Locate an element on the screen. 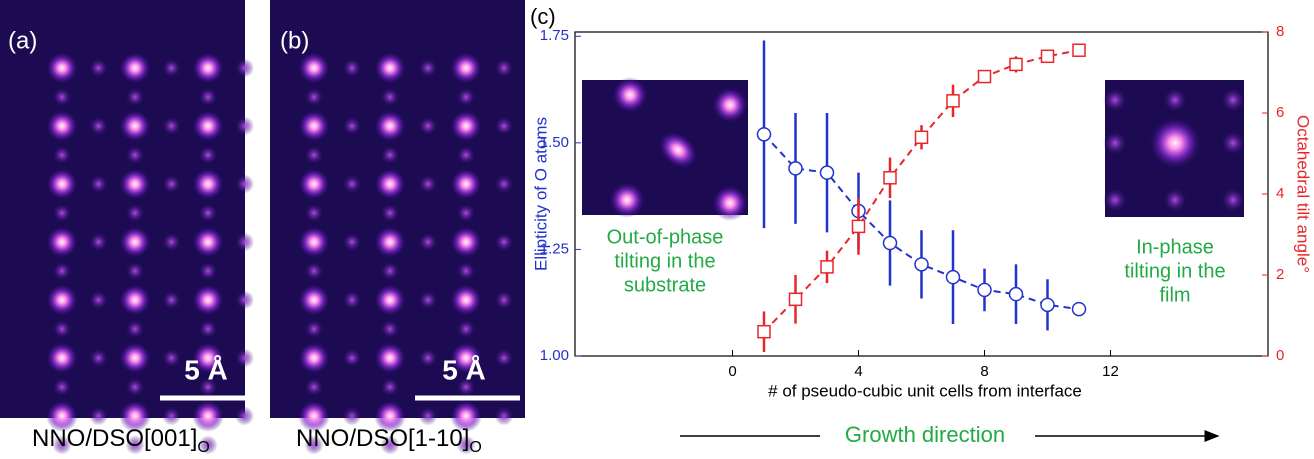 This screenshot has width=1314, height=459. y2-tick-label: 0 is located at coordinates (1280, 355).